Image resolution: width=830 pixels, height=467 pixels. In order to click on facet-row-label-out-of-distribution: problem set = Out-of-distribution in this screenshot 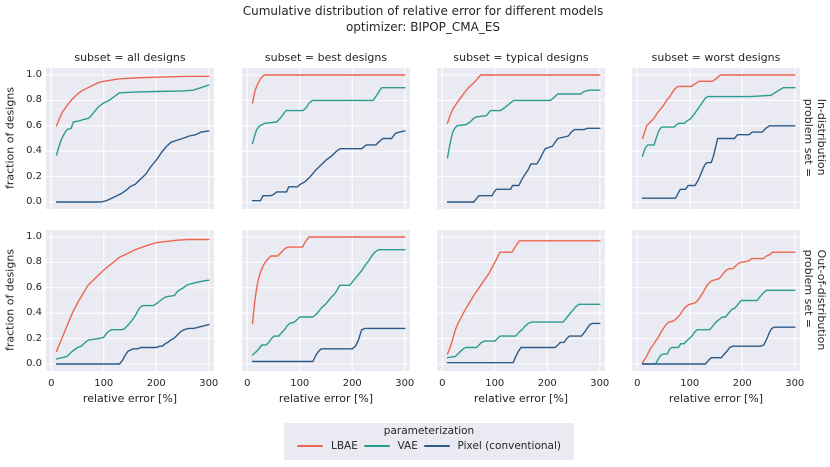, I will do `click(815, 300)`.